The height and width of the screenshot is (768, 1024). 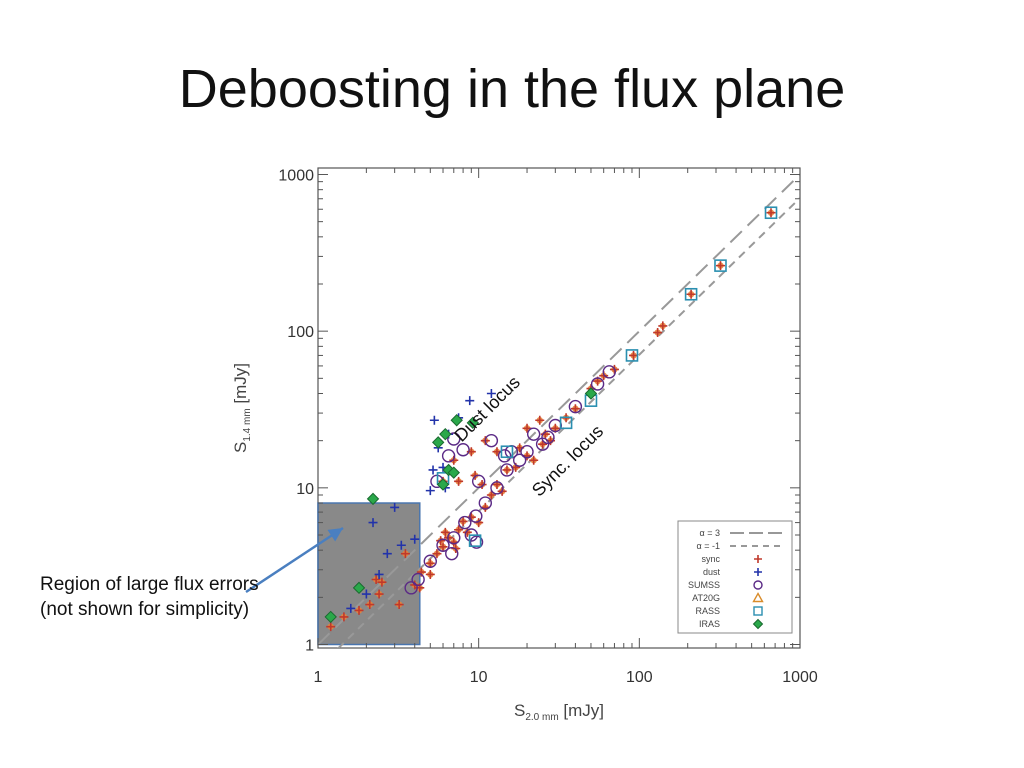 I want to click on slide-title: Deboosting in the flux plane, so click(x=512, y=89).